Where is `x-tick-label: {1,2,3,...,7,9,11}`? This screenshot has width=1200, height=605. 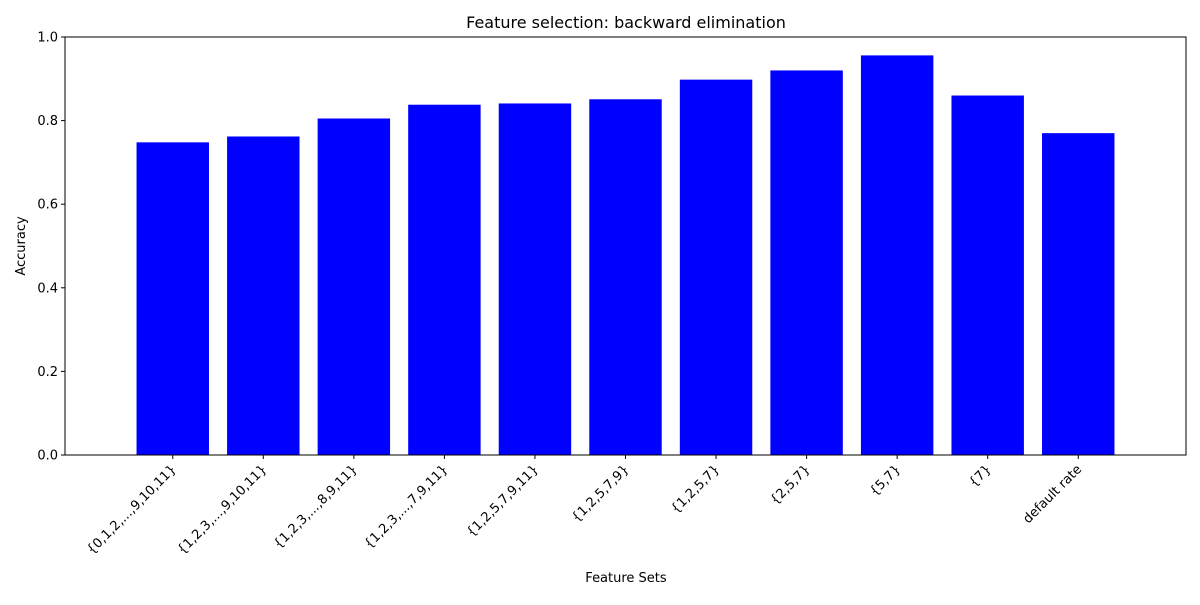
x-tick-label: {1,2,3,...,7,9,11} is located at coordinates (407, 507).